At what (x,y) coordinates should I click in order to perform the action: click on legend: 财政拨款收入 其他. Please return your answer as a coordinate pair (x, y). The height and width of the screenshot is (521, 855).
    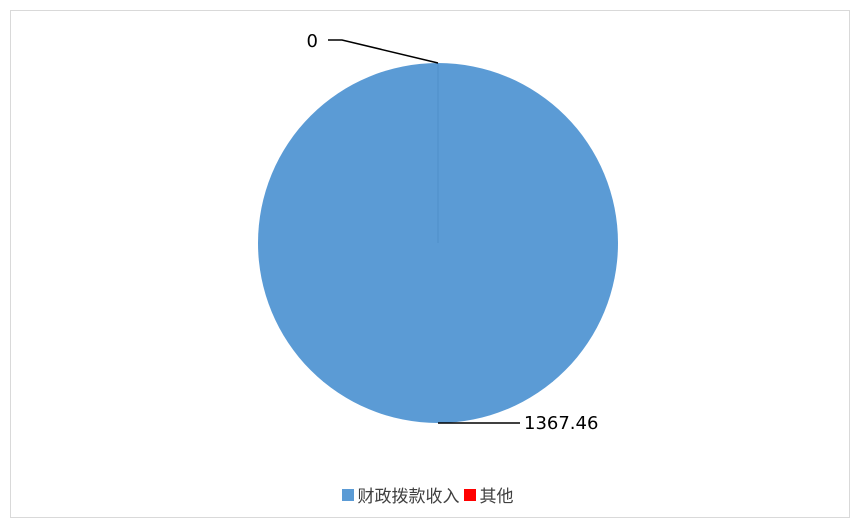
    Looking at the image, I should click on (427, 494).